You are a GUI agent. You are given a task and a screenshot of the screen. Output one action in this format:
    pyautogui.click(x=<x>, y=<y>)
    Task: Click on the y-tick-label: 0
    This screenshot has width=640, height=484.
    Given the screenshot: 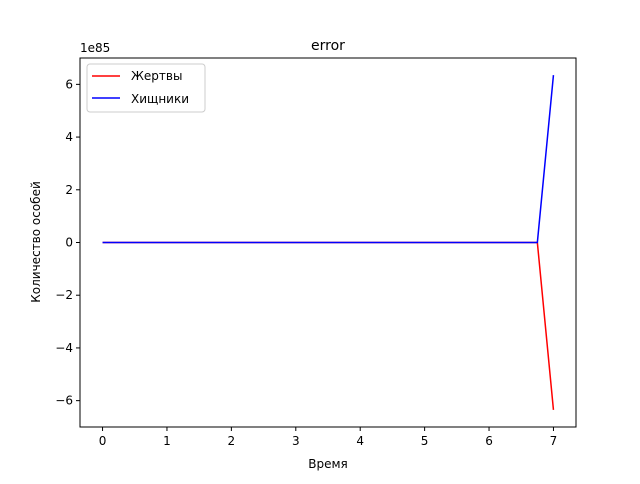 What is the action you would take?
    pyautogui.click(x=69, y=243)
    